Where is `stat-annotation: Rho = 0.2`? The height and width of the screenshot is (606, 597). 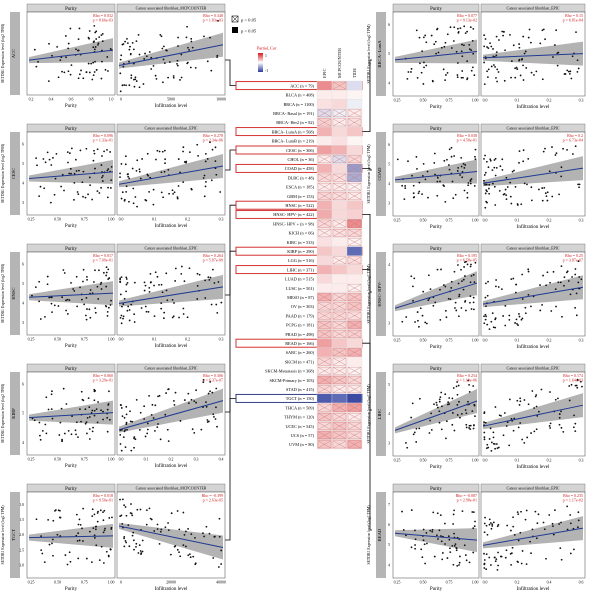
stat-annotation: Rho = 0.2 is located at coordinates (575, 135).